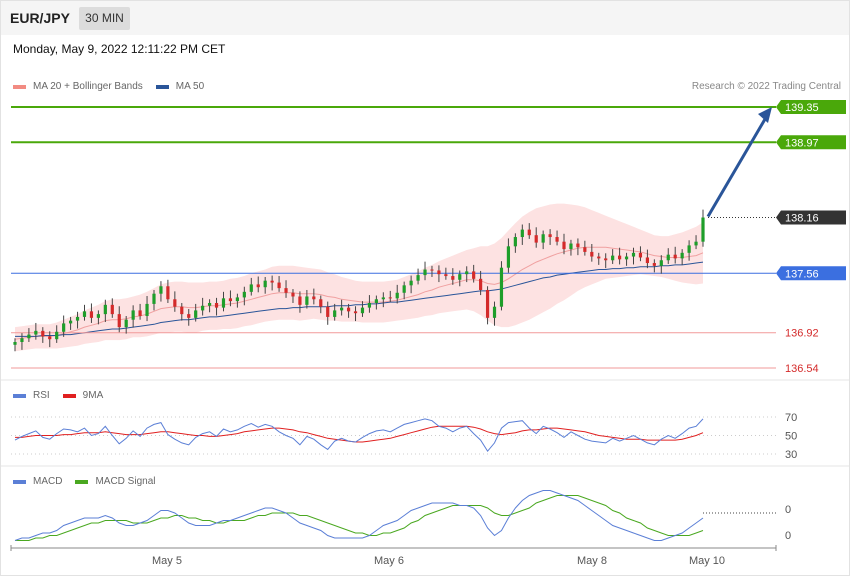 The height and width of the screenshot is (576, 850). I want to click on macd-legend: MACD MACD Signal, so click(84, 481).